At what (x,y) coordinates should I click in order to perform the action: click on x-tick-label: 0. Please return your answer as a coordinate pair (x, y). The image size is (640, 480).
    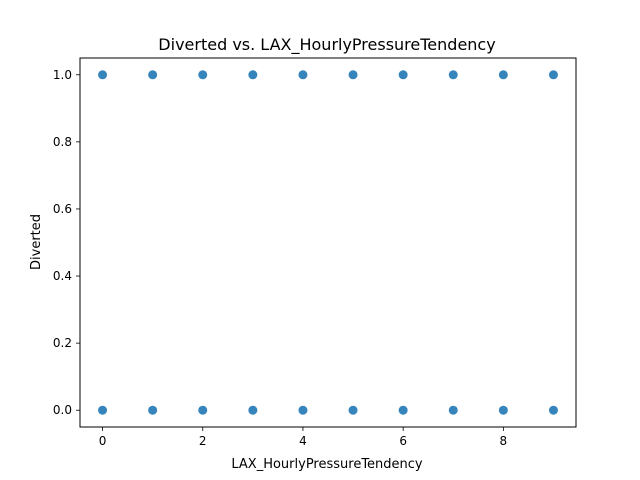
    Looking at the image, I should click on (103, 441).